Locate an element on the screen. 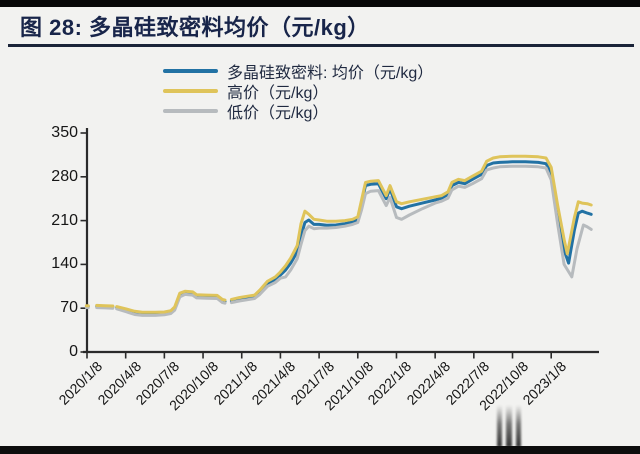 This screenshot has height=454, width=640. chart-legend: 多晶硅致密料: 均价（元/kg） 高价（元/kg） 低价（元/kg） is located at coordinates (298, 91).